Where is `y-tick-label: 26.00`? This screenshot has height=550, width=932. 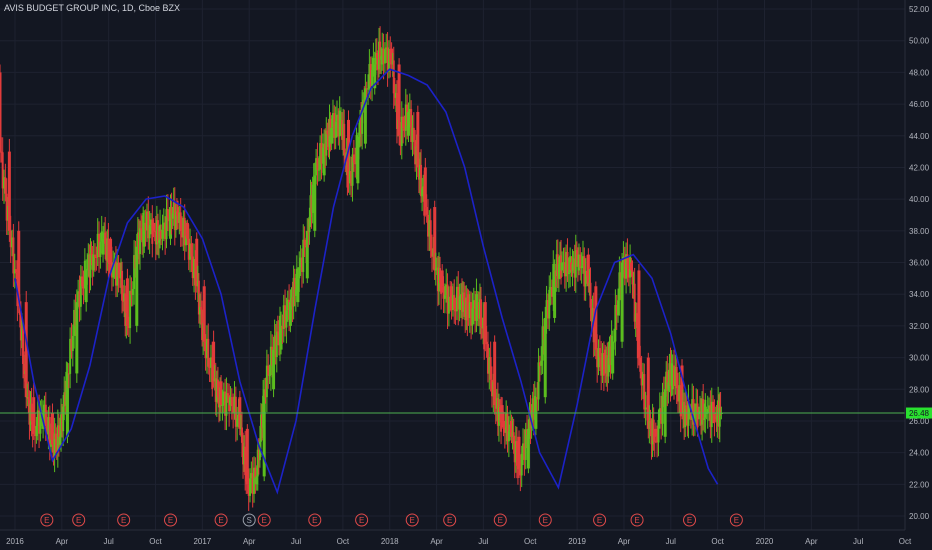
y-tick-label: 26.00 is located at coordinates (919, 421).